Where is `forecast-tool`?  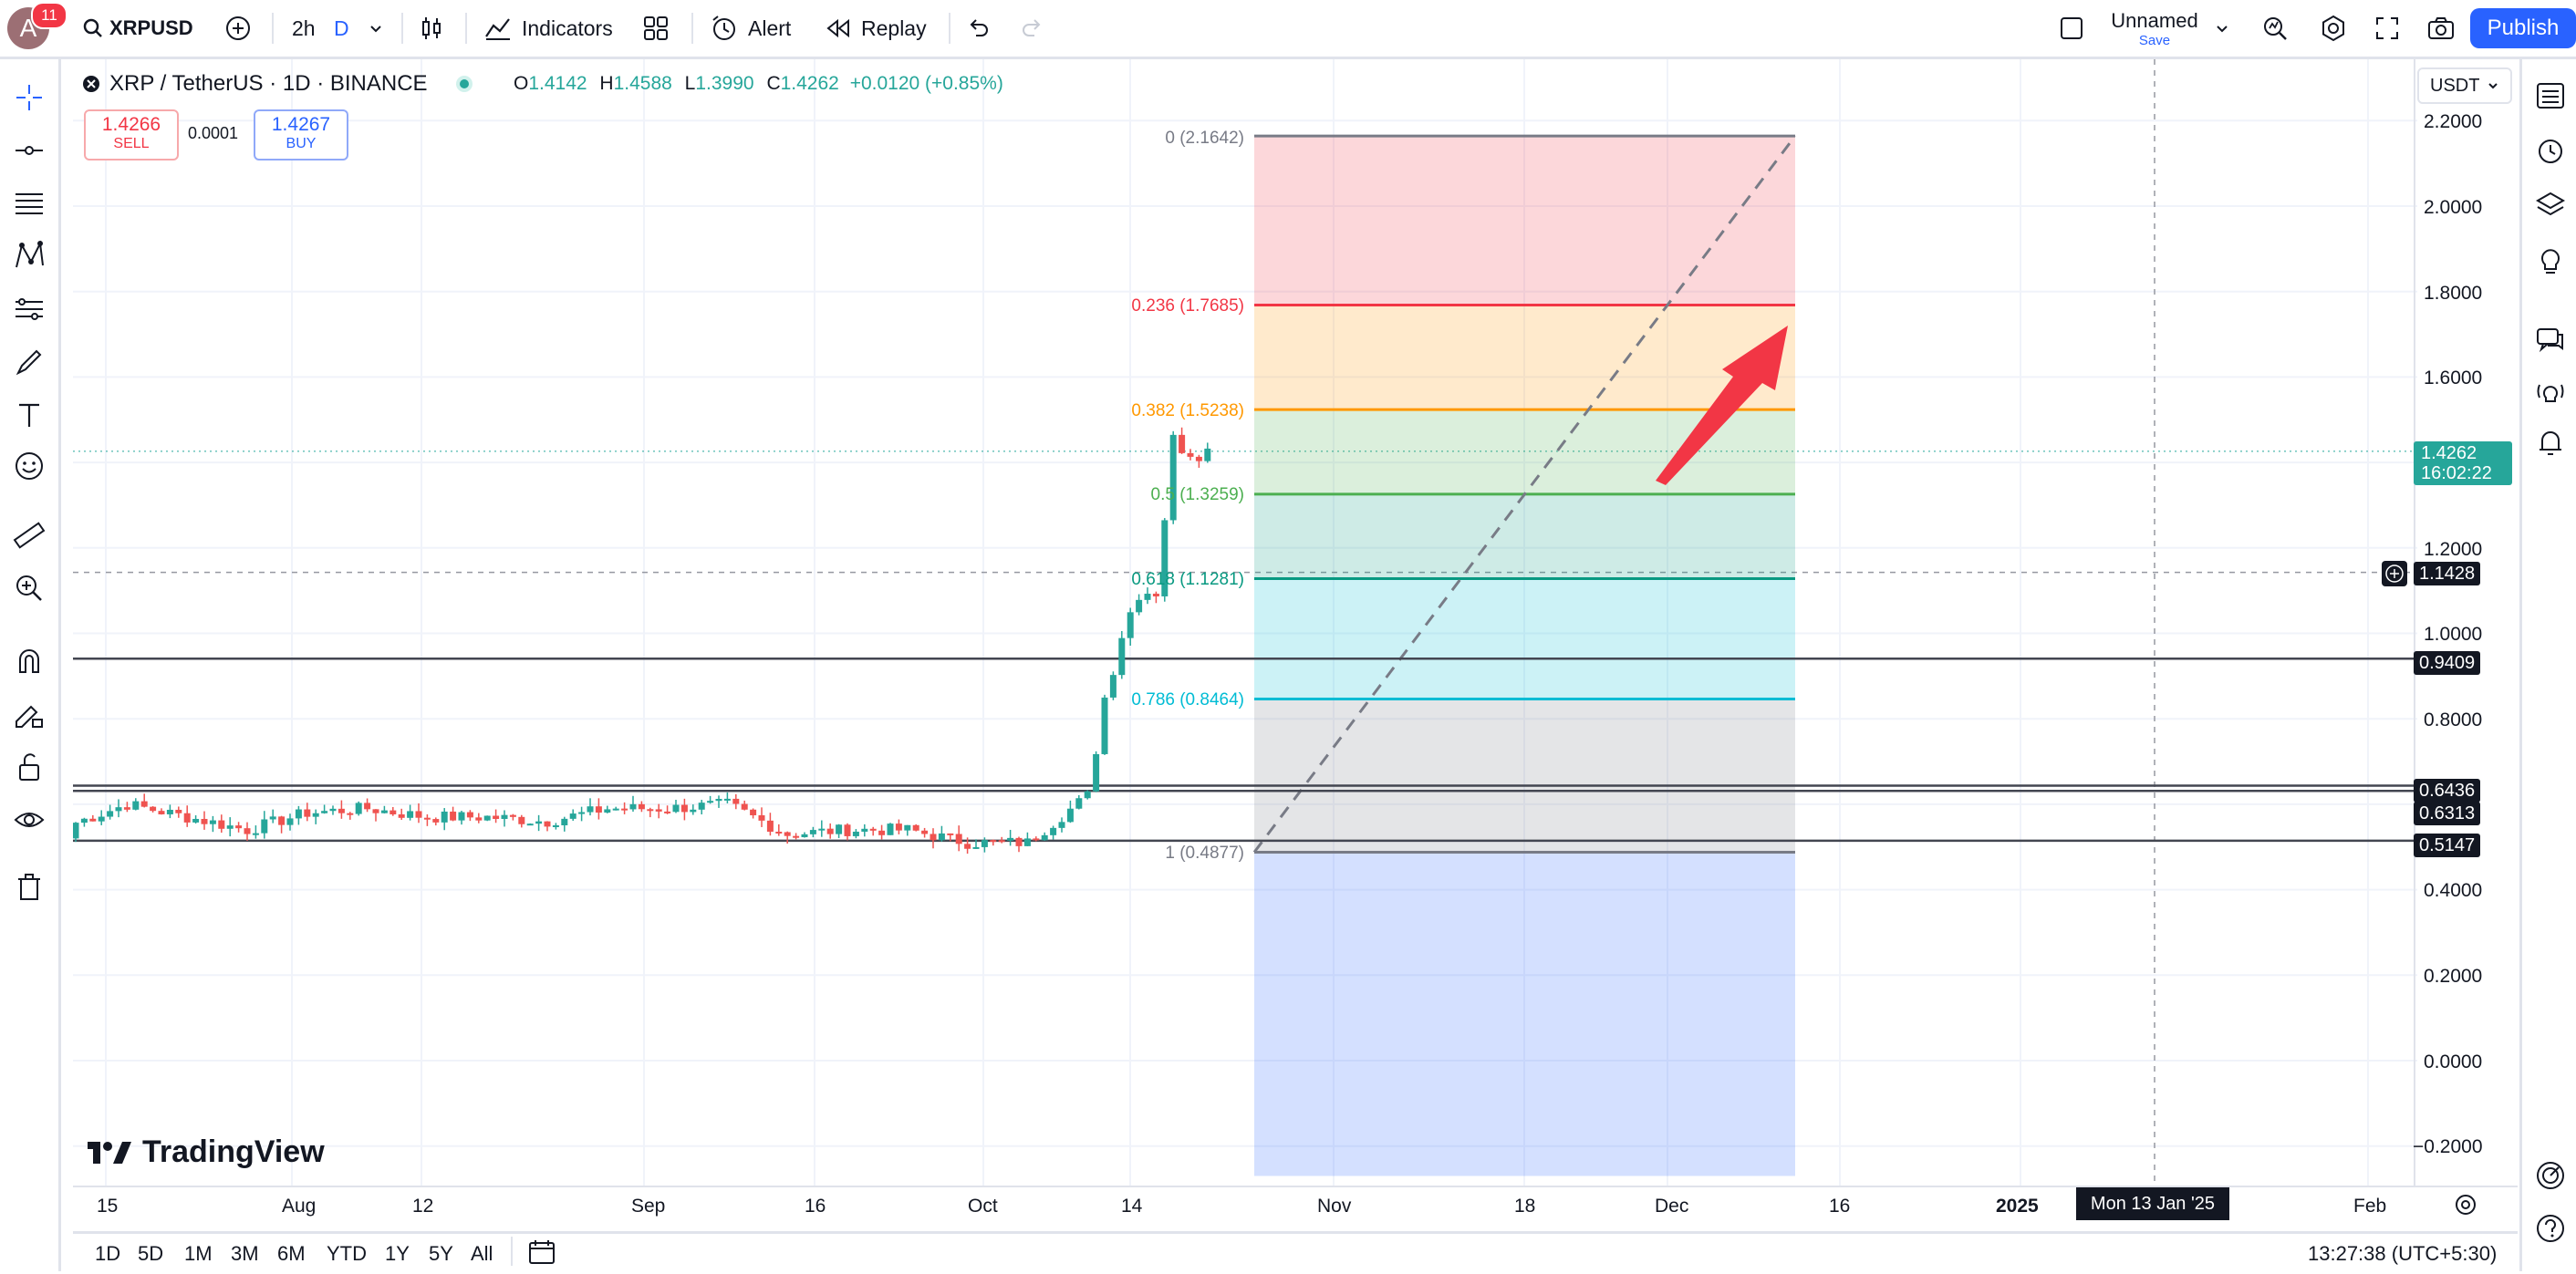
forecast-tool is located at coordinates (29, 309).